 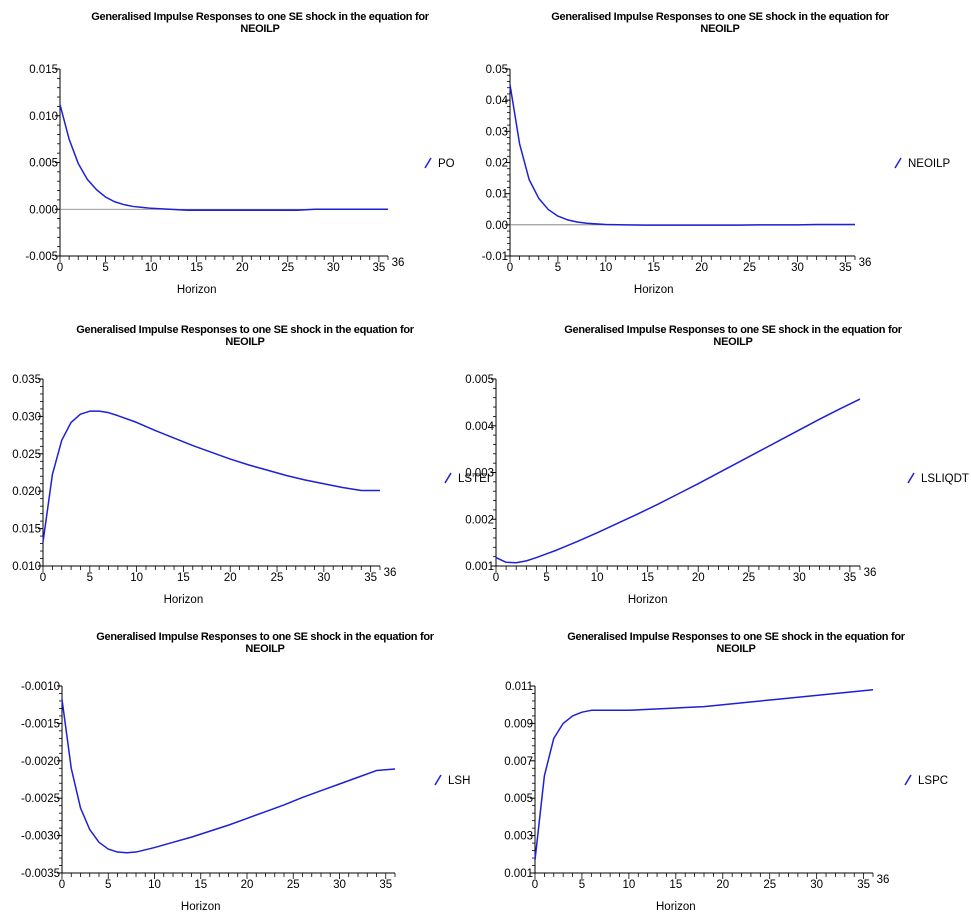 I want to click on y-tick-label: 0.00, so click(x=497, y=226).